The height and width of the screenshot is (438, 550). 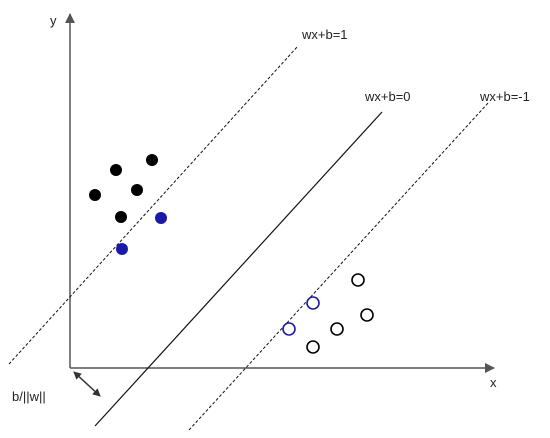 I want to click on x-axis-label: x, so click(x=493, y=382).